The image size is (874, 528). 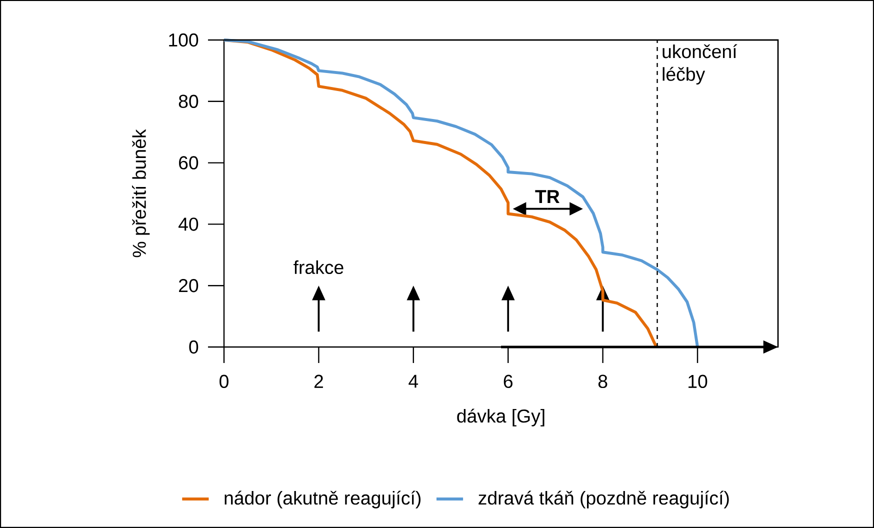 What do you see at coordinates (193, 347) in the screenshot?
I see `y-tick-label: 0` at bounding box center [193, 347].